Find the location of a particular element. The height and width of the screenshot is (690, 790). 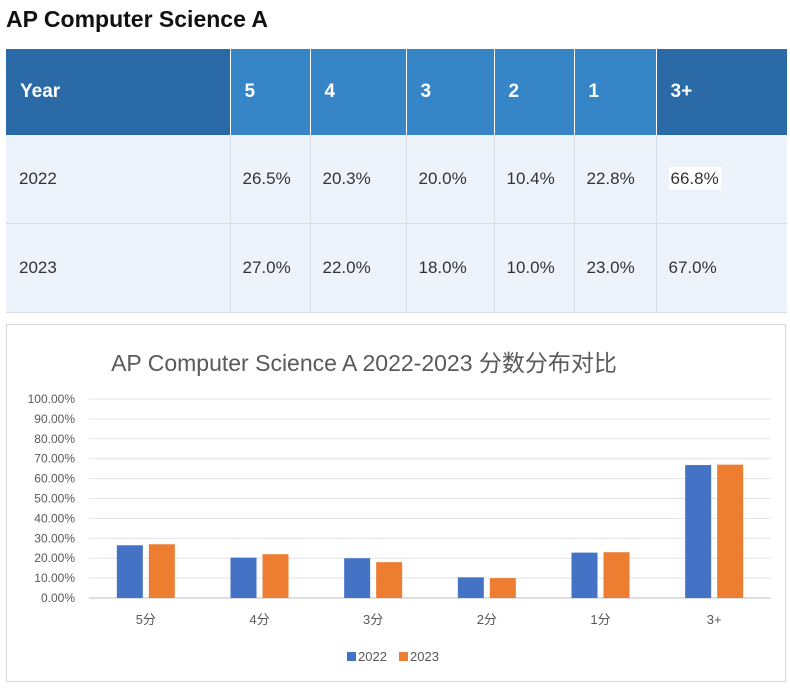

table-row: 2022 26.5% 20.3% 20.0% 10.4% 22.8% 66.8% is located at coordinates (396, 179).